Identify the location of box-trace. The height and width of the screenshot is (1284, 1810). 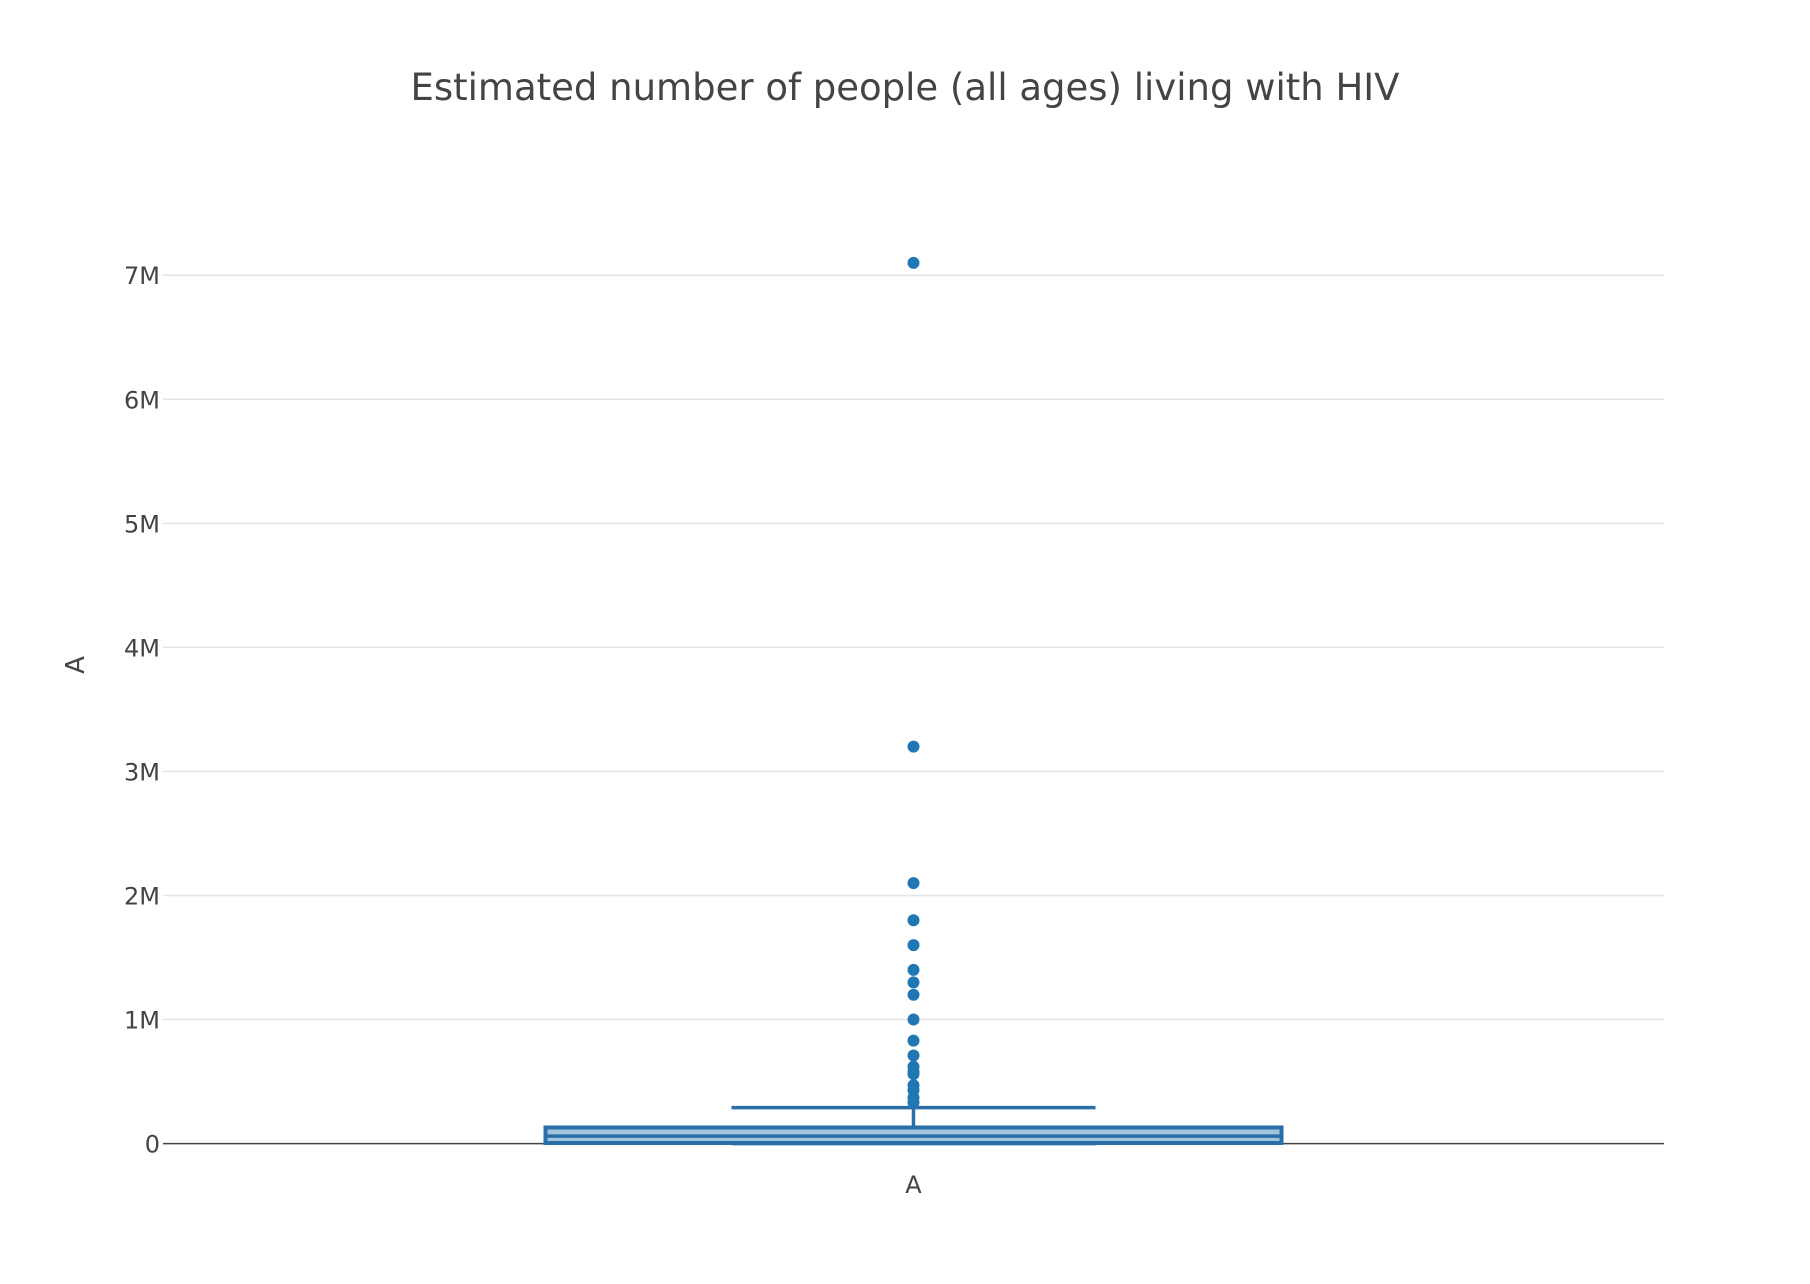
(913, 1125).